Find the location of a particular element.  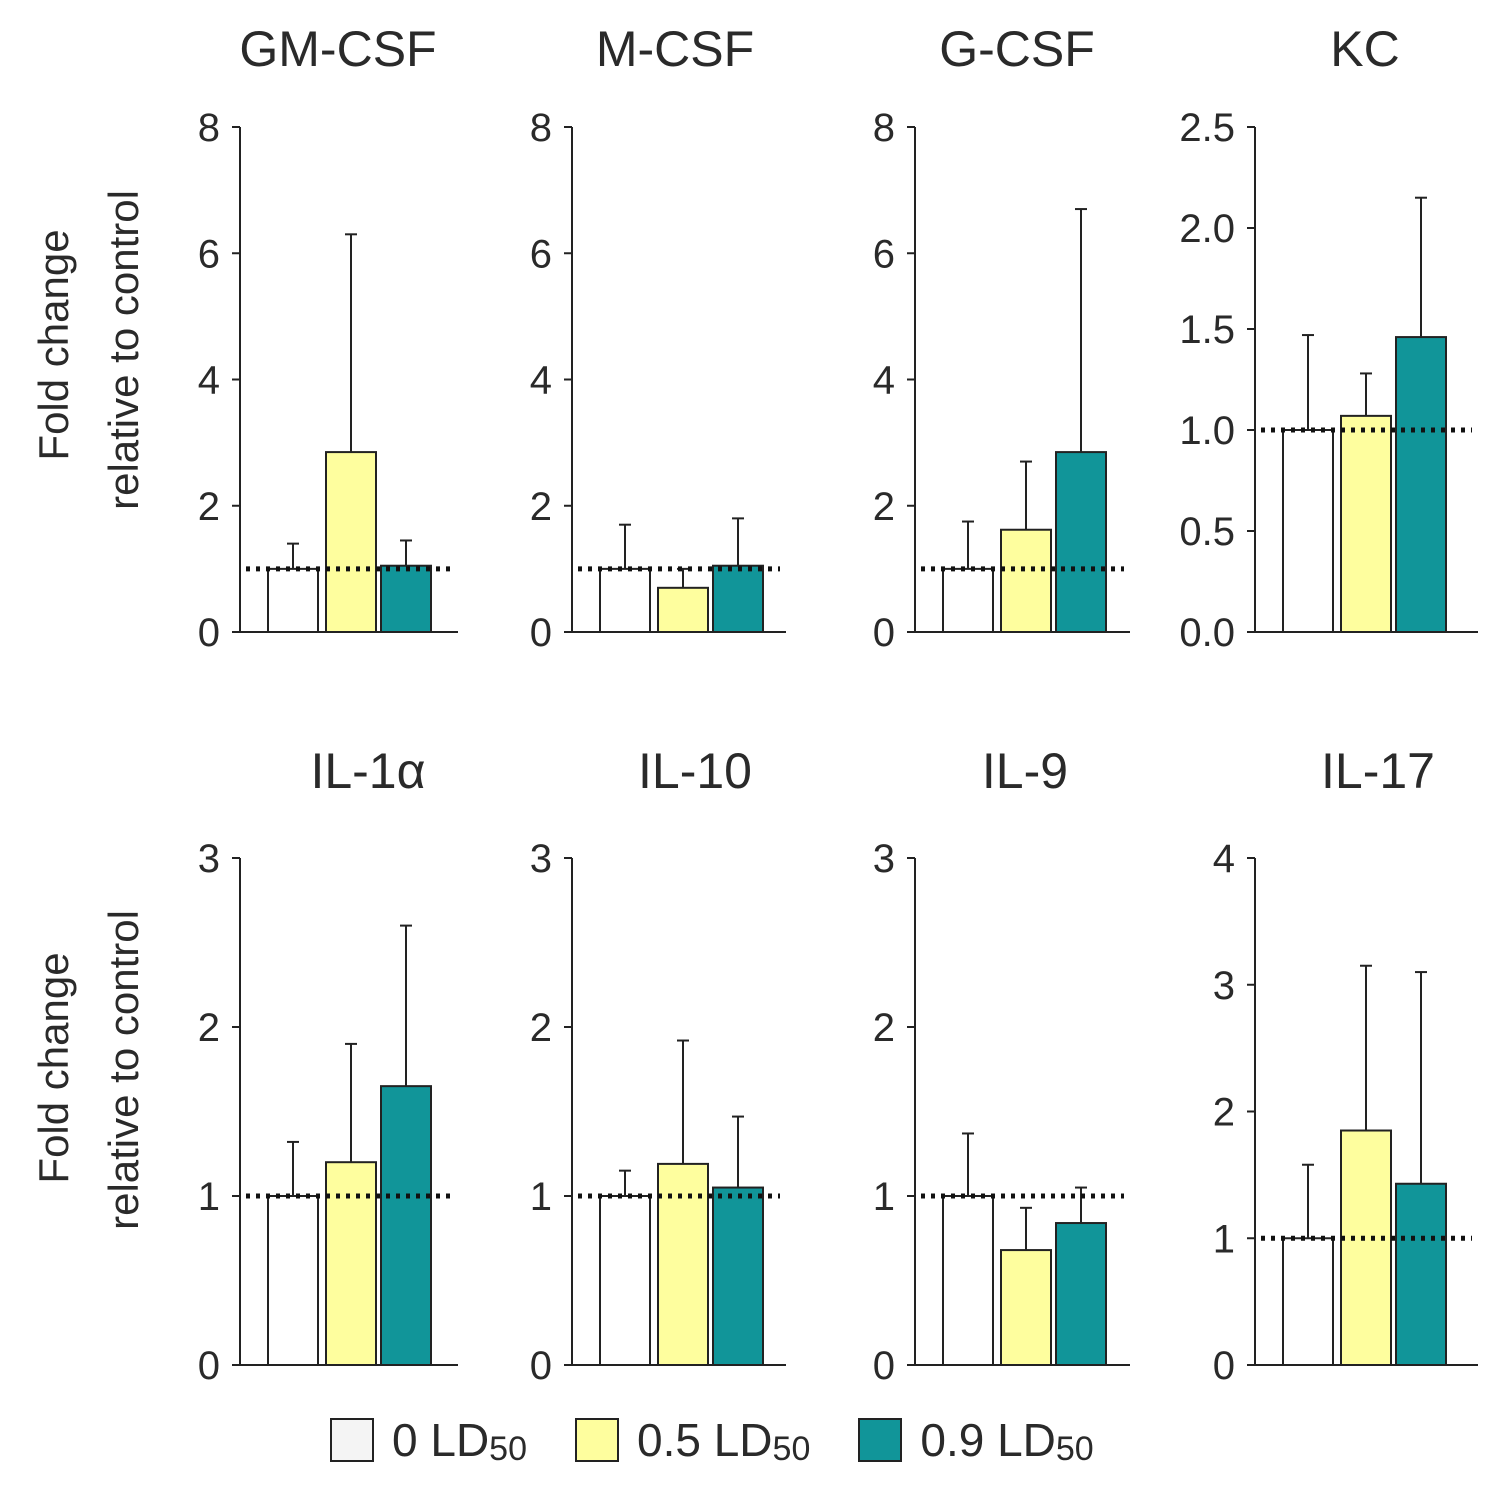

panel-g-csf: G-CSF 0 2 4 6 8 is located at coordinates (1001, 338).